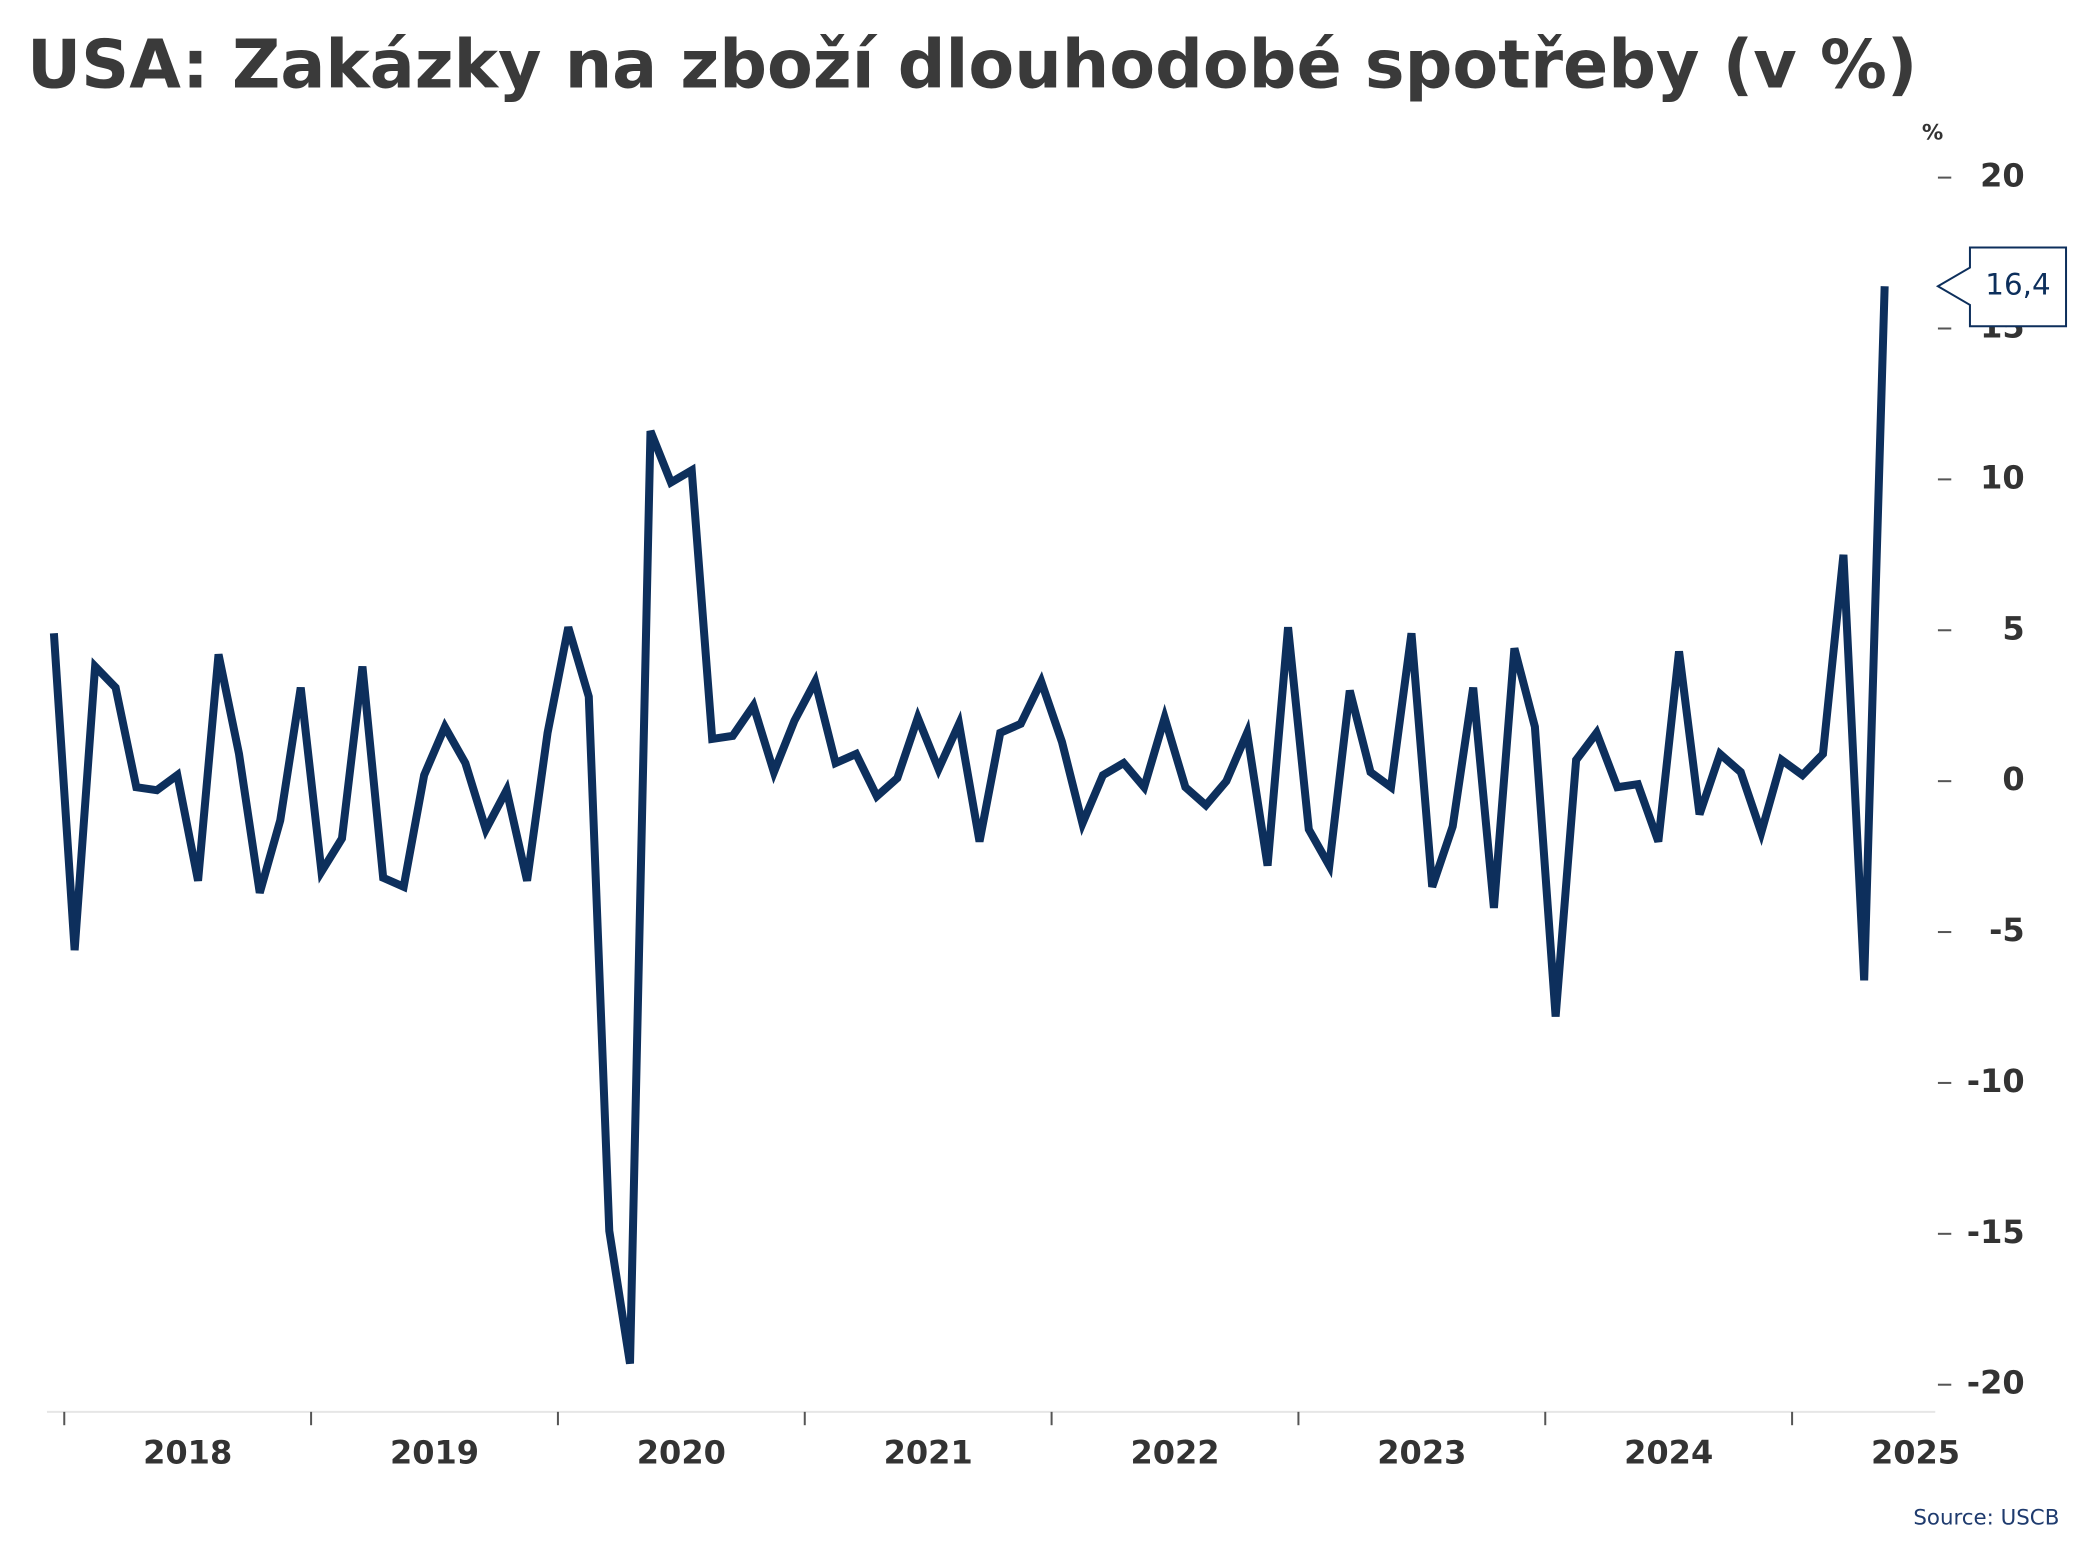 The image size is (2093, 1568). I want to click on source: Source: USCB, so click(1986, 1518).